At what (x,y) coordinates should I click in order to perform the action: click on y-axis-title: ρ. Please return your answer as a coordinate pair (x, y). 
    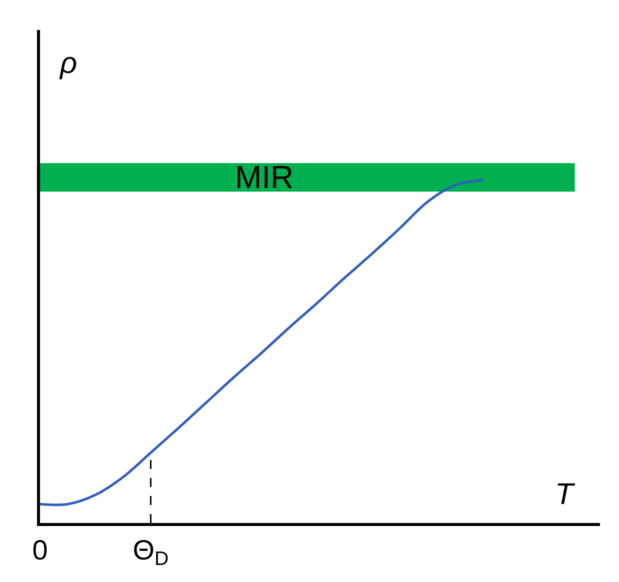
    Looking at the image, I should click on (68, 63).